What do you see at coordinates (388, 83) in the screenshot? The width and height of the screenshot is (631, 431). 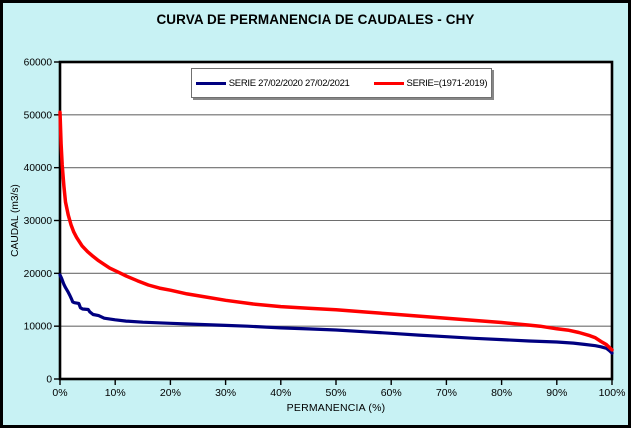 I see `legend-line-sample-red` at bounding box center [388, 83].